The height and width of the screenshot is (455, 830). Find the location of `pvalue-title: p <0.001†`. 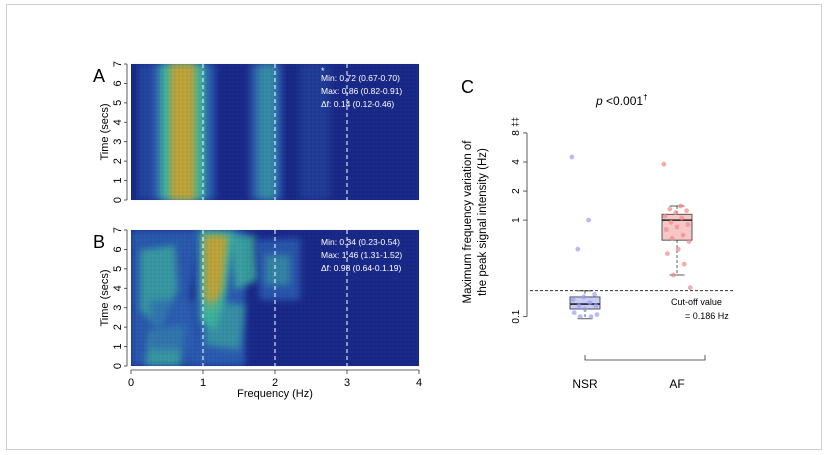

pvalue-title: p <0.001† is located at coordinates (621, 100).